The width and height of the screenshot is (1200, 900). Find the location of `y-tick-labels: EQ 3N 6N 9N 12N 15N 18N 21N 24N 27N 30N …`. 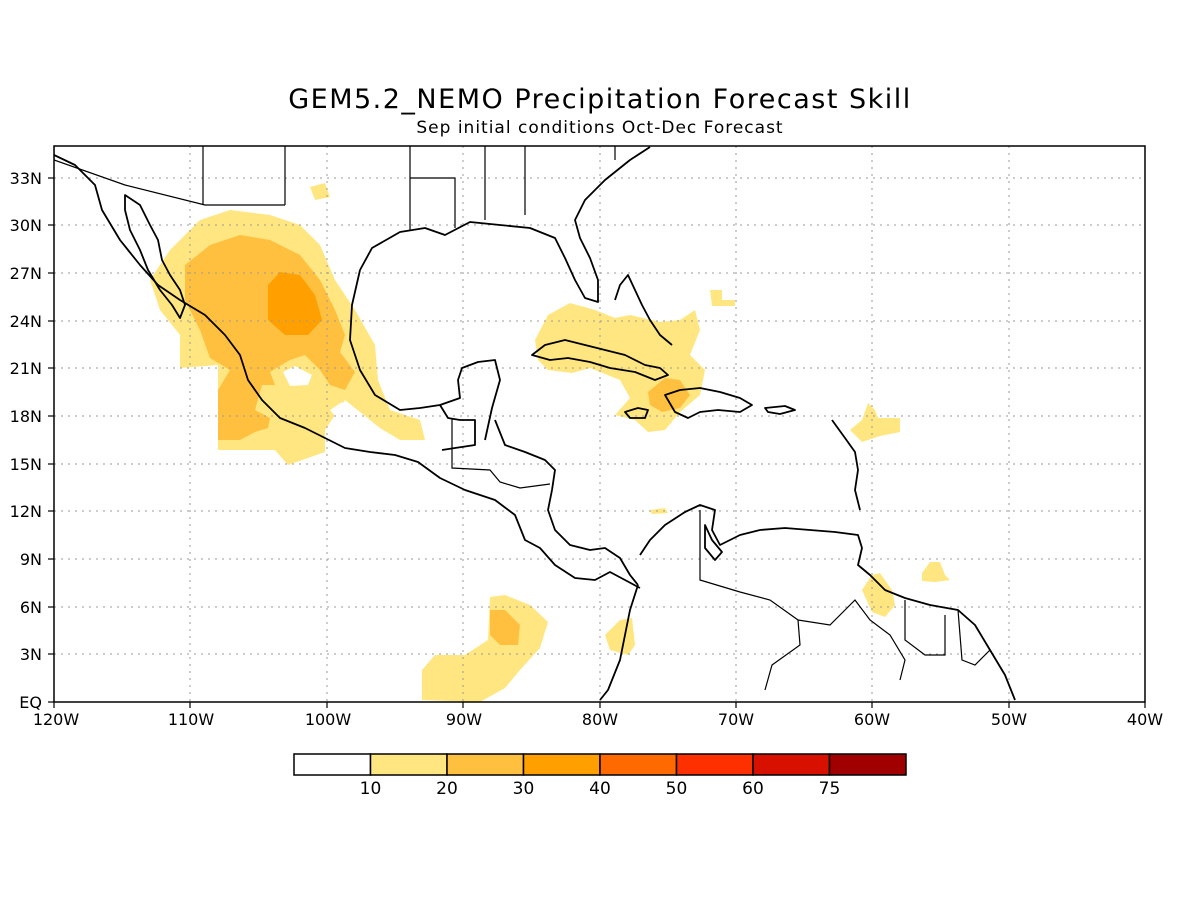

y-tick-labels: EQ 3N 6N 9N 12N 15N 18N 21N 24N 27N 30N … is located at coordinates (26, 440).